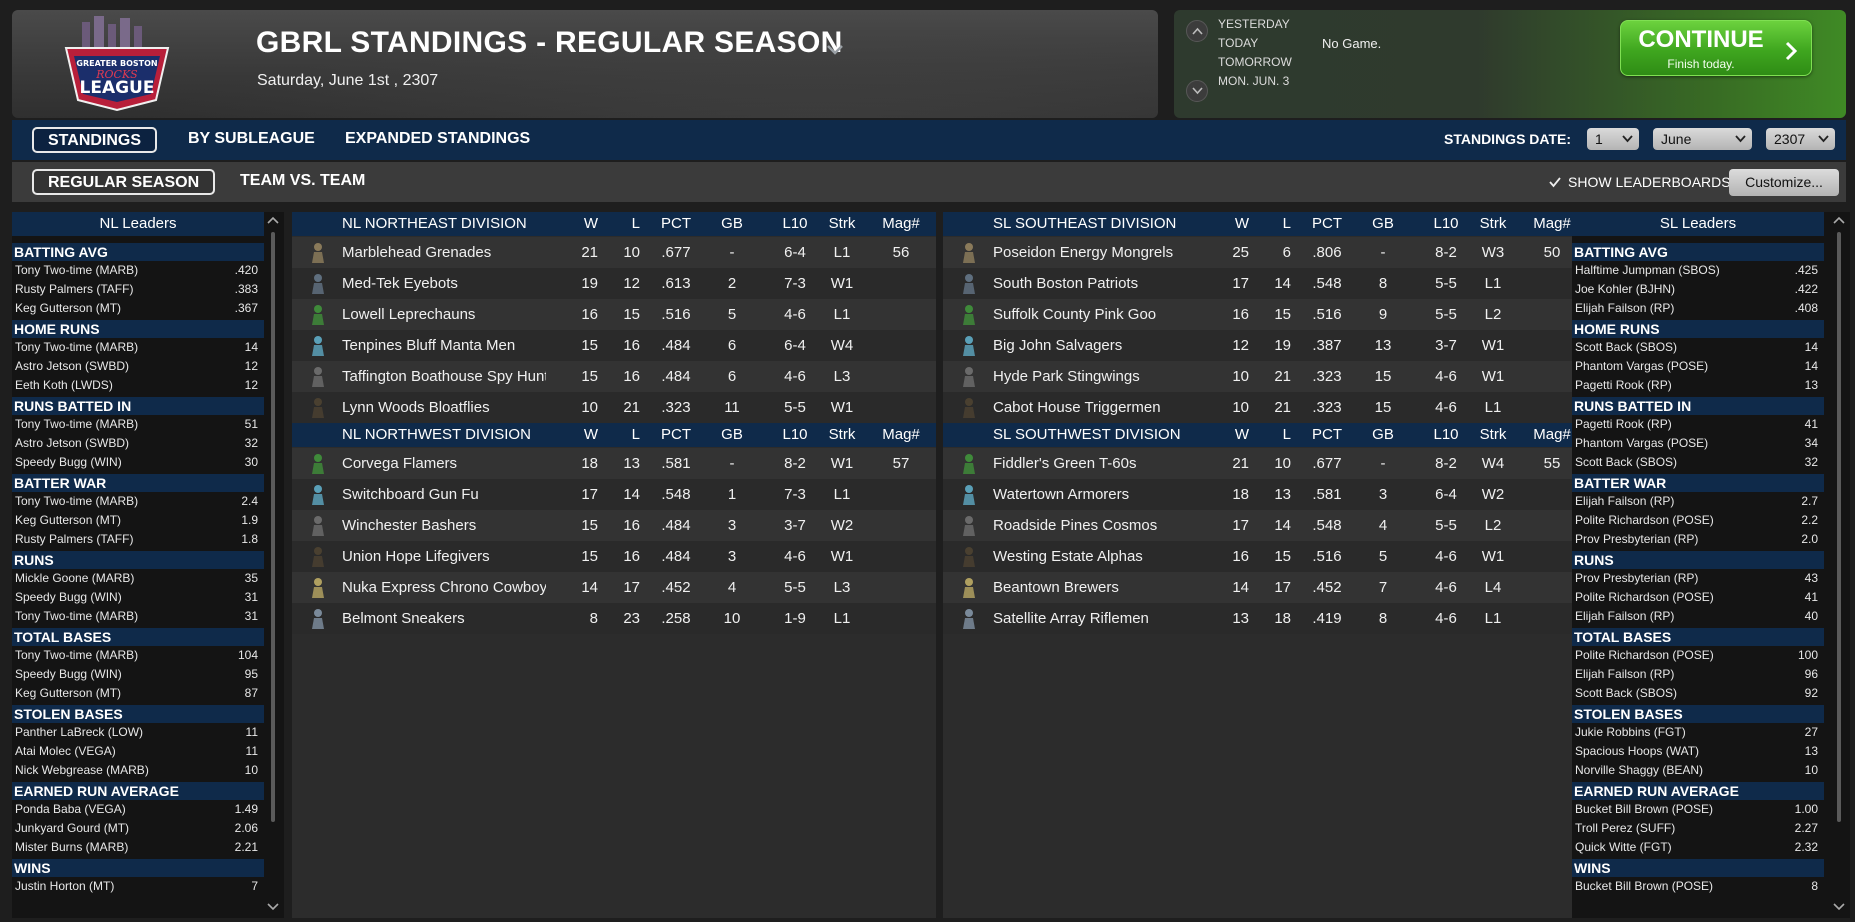 This screenshot has width=1855, height=922. Describe the element at coordinates (614, 252) in the screenshot. I see `team-row: Marblehead Grenades 21 10 .677 - 6-4 L1 56` at that location.